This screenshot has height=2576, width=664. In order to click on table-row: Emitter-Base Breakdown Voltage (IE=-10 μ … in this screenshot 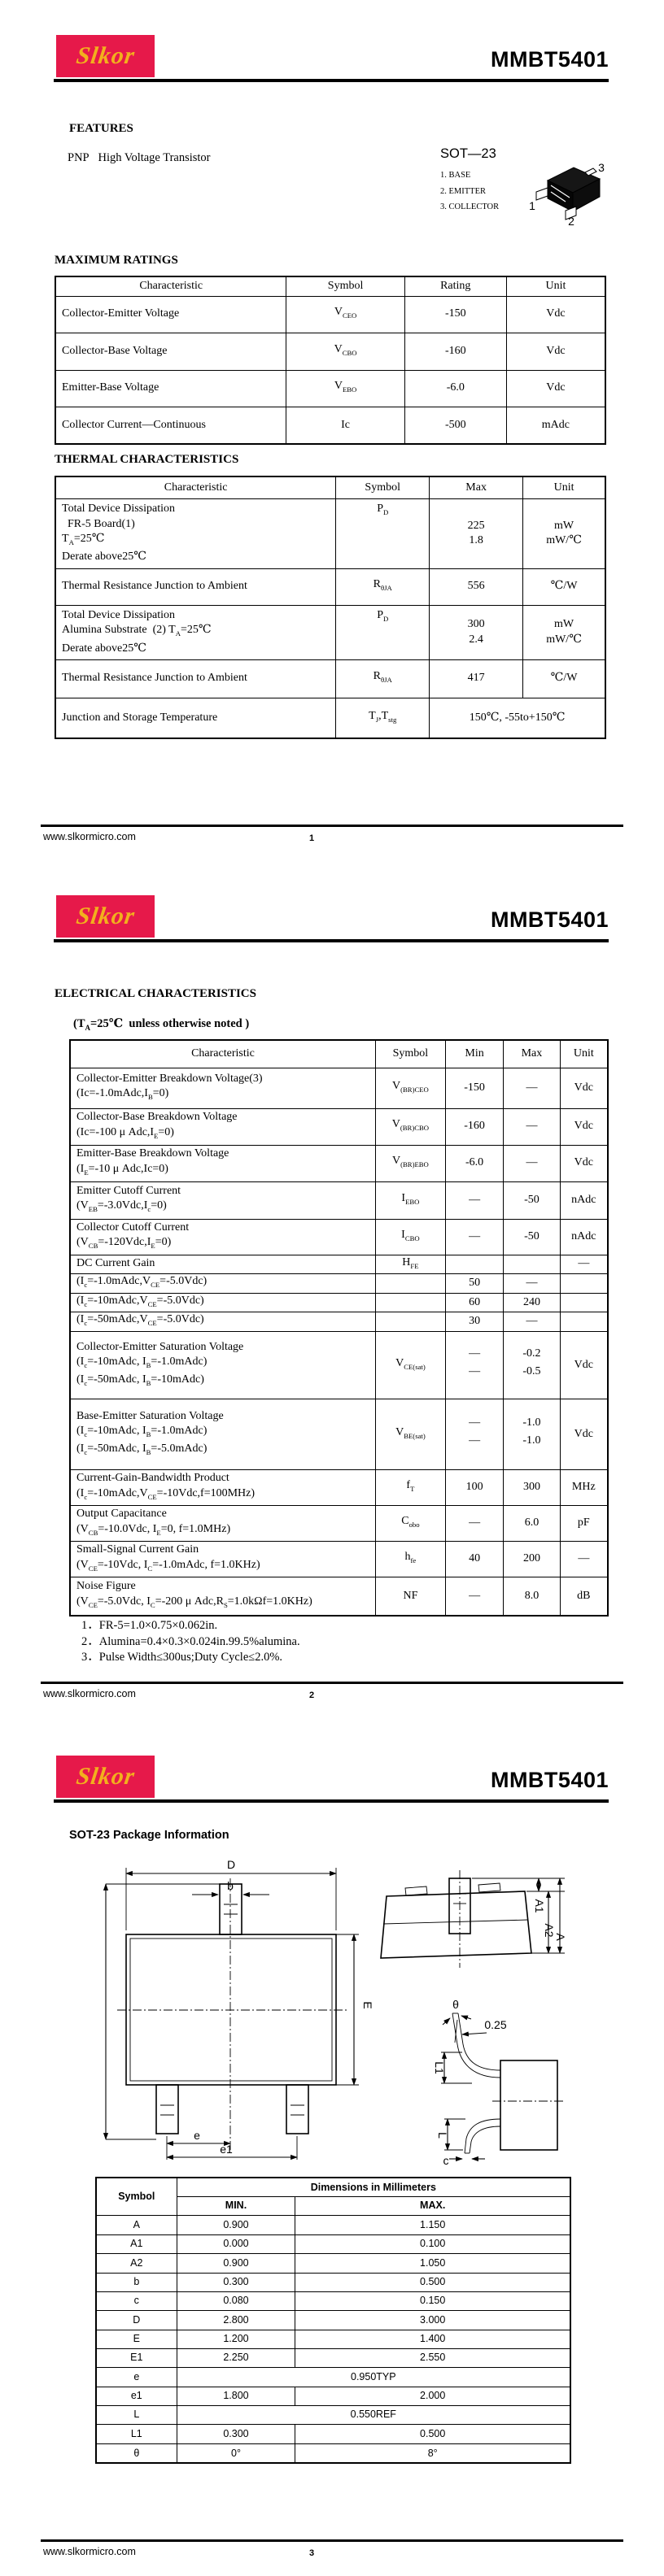, I will do `click(339, 1163)`.